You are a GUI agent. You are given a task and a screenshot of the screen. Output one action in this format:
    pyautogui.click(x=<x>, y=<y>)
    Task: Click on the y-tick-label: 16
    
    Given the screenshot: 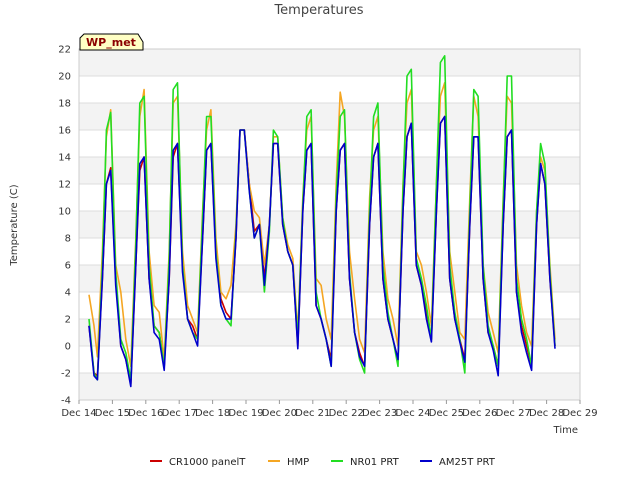 What is the action you would take?
    pyautogui.click(x=64, y=131)
    